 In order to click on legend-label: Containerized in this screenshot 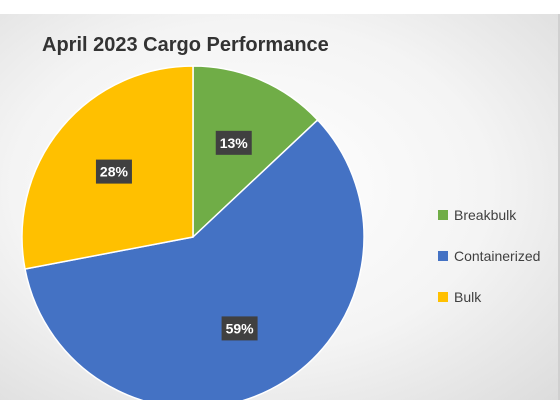, I will do `click(497, 256)`.